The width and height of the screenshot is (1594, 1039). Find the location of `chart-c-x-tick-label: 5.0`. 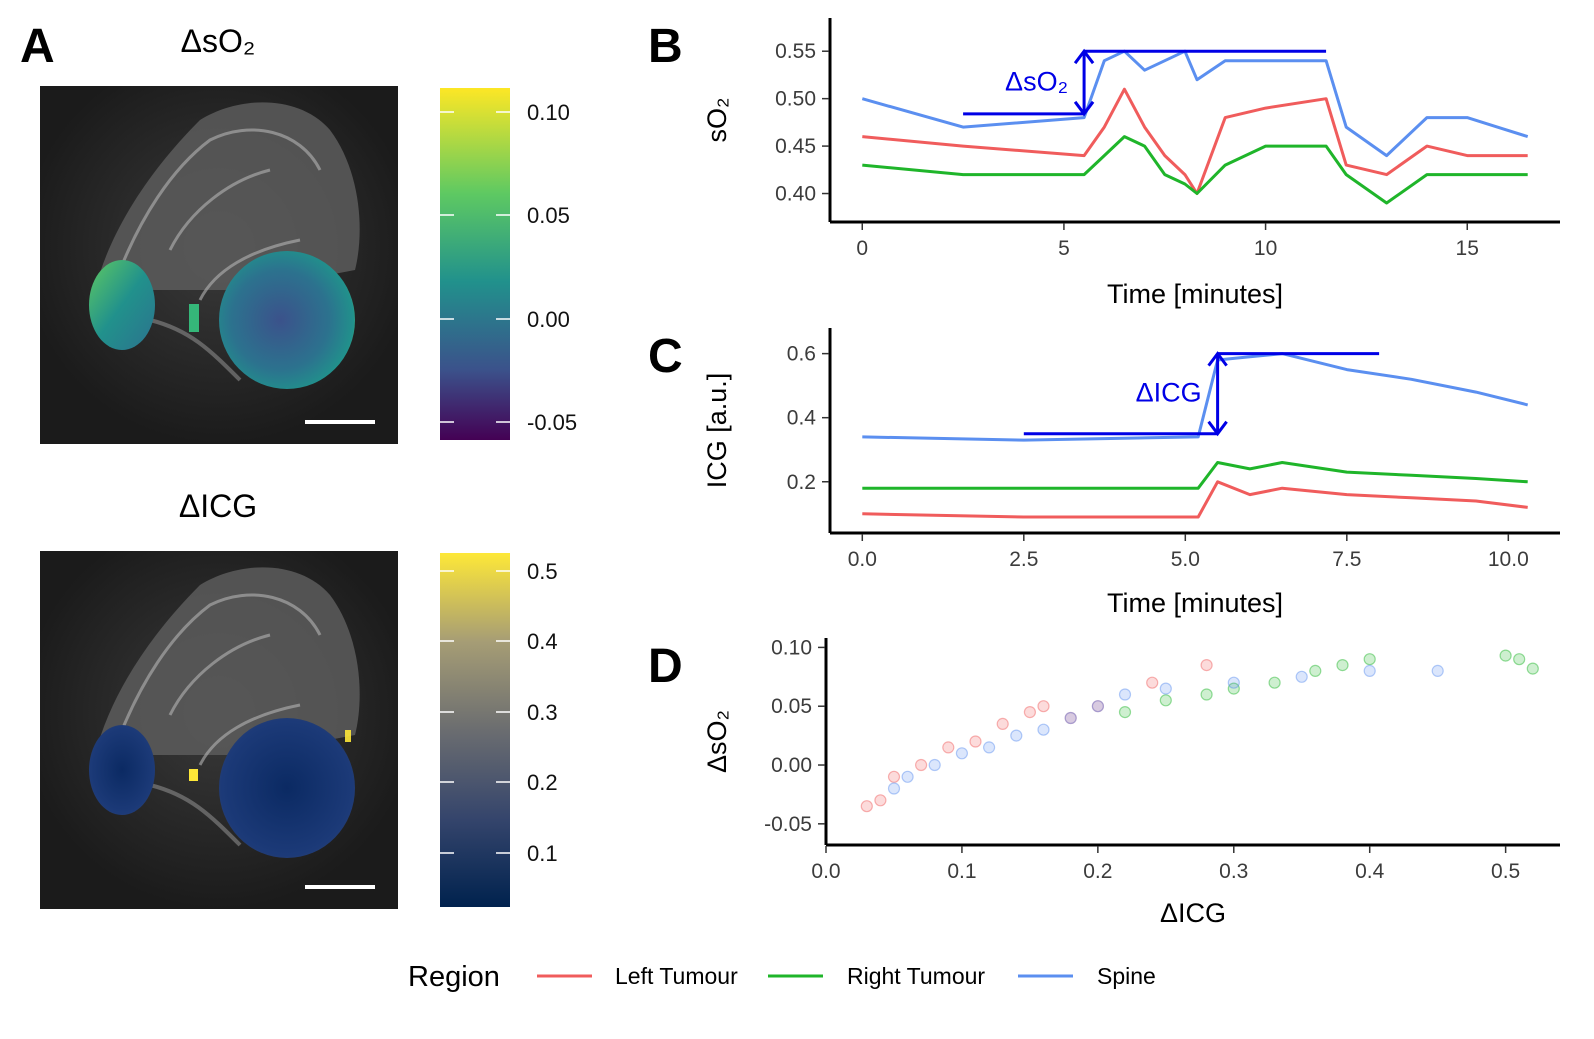

chart-c-x-tick-label: 5.0 is located at coordinates (1185, 559).